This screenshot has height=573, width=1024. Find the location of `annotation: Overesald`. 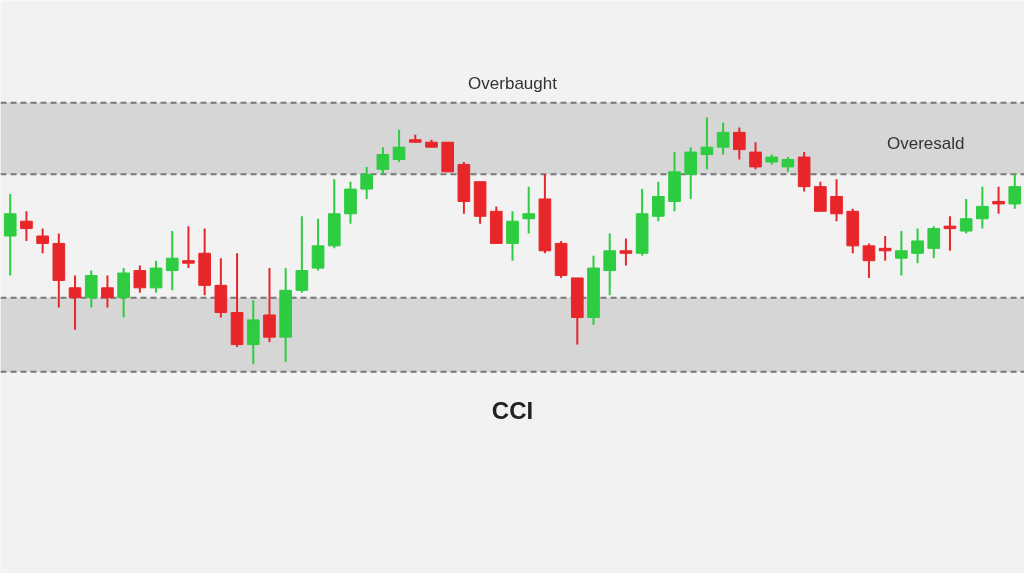

annotation: Overesald is located at coordinates (926, 143).